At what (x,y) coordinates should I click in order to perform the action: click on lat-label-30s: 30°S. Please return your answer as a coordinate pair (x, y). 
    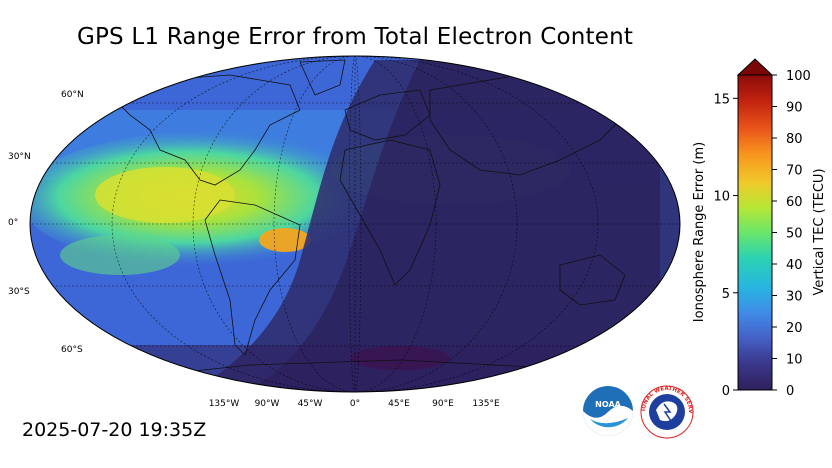
    Looking at the image, I should click on (19, 292).